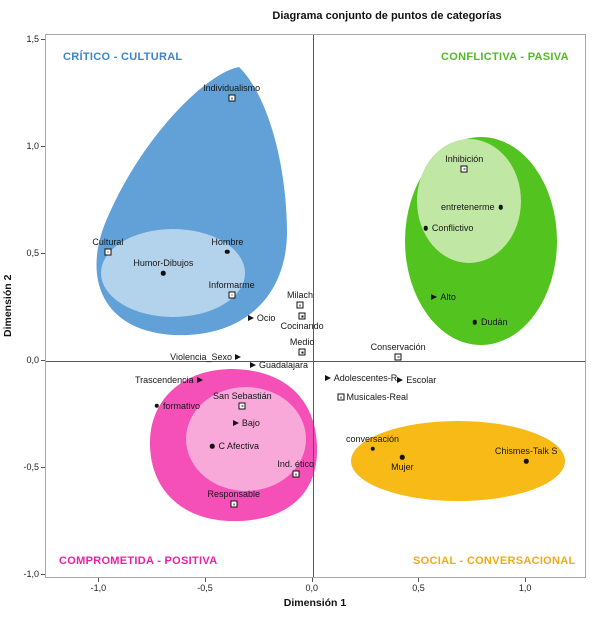 This screenshot has height=624, width=600. I want to click on x-tick-label: 0,0, so click(312, 588).